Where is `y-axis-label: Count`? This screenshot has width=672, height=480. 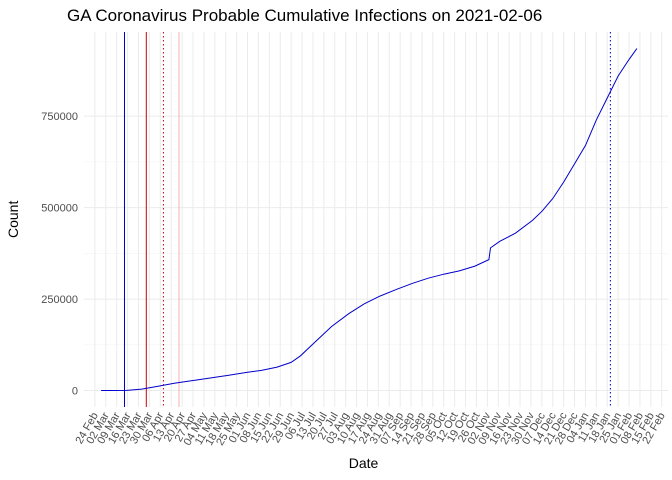 y-axis-label: Count is located at coordinates (13, 219).